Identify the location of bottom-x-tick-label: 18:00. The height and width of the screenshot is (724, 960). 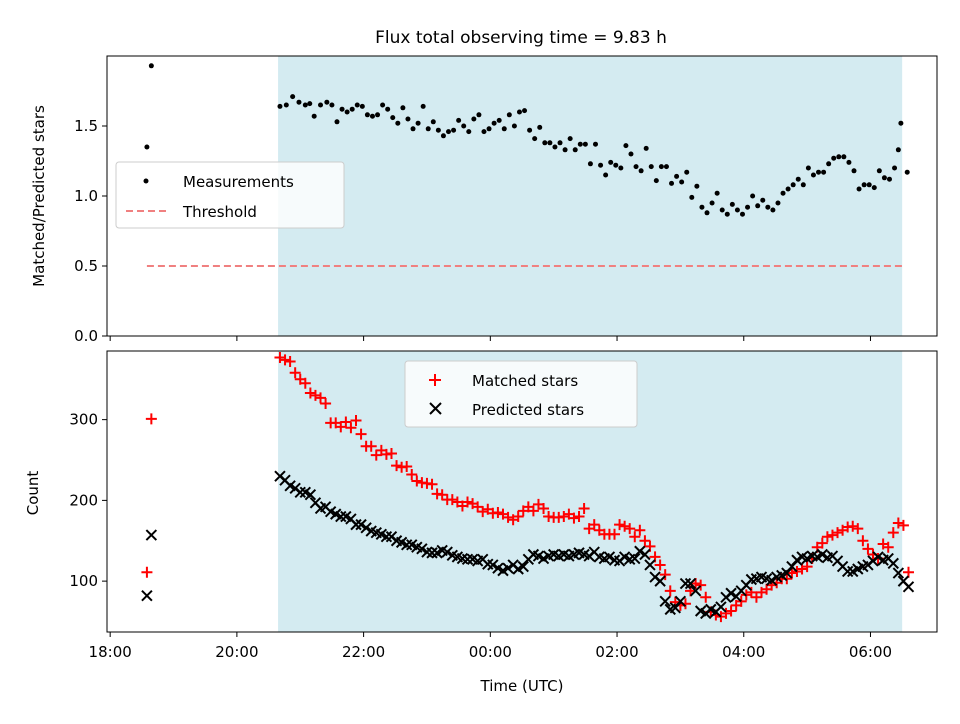
(110, 652).